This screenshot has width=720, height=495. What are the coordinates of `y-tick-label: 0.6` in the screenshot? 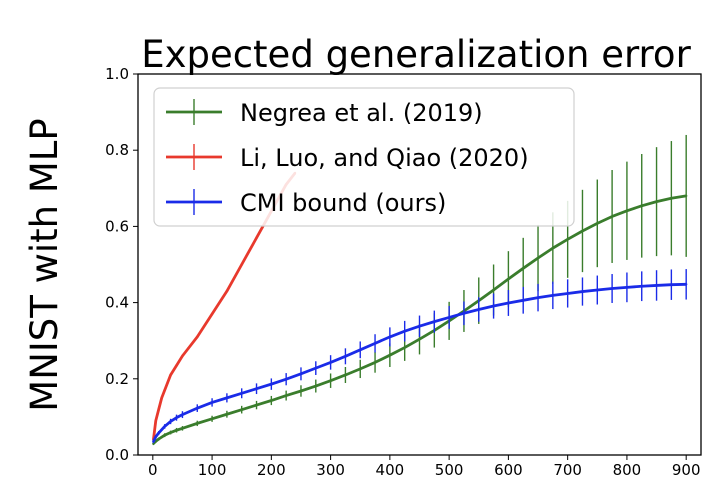 It's located at (117, 226).